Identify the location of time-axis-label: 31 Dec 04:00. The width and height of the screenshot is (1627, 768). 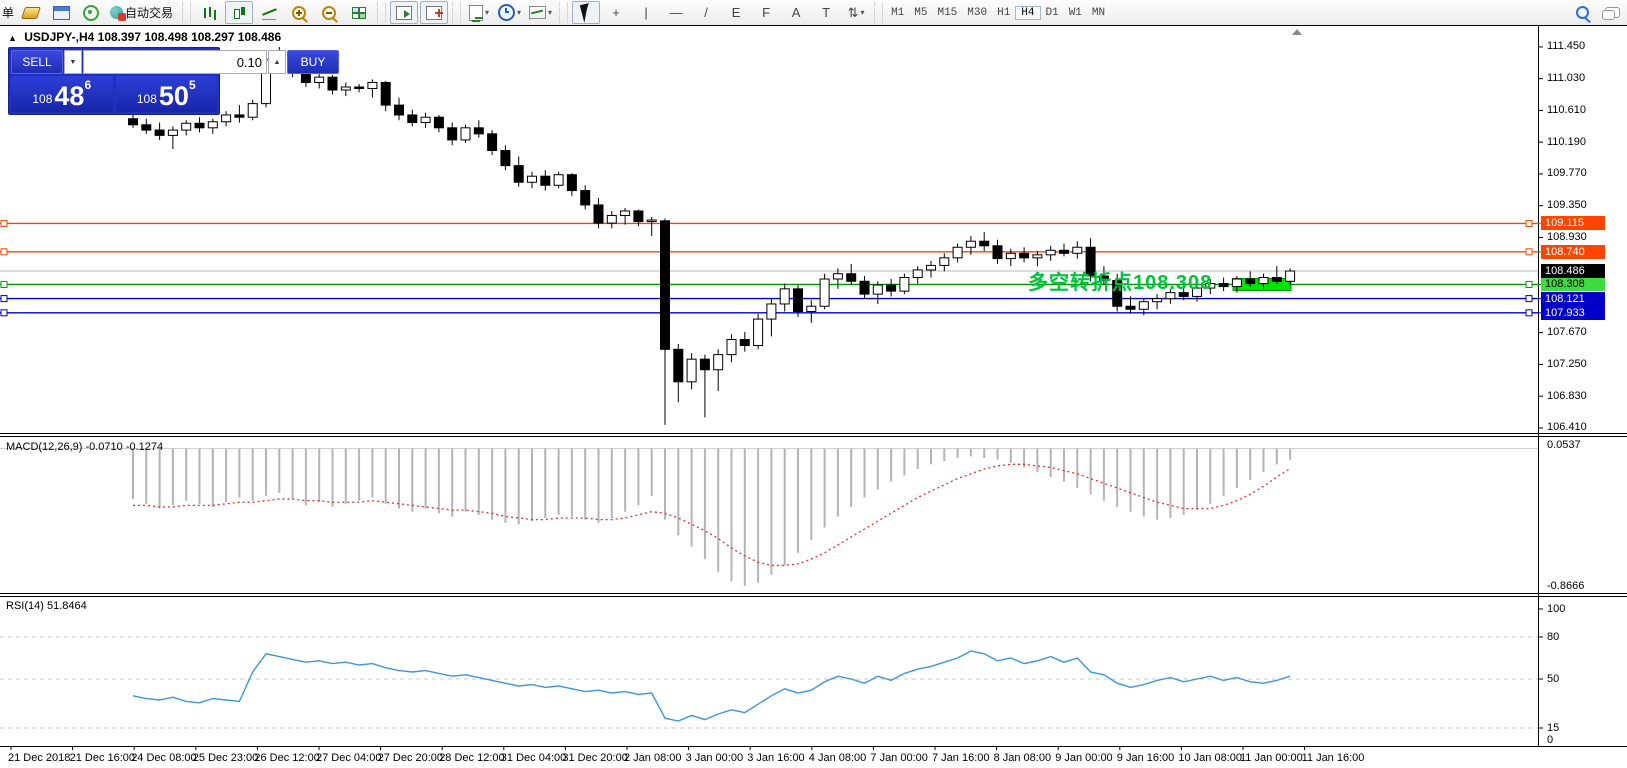
(533, 758).